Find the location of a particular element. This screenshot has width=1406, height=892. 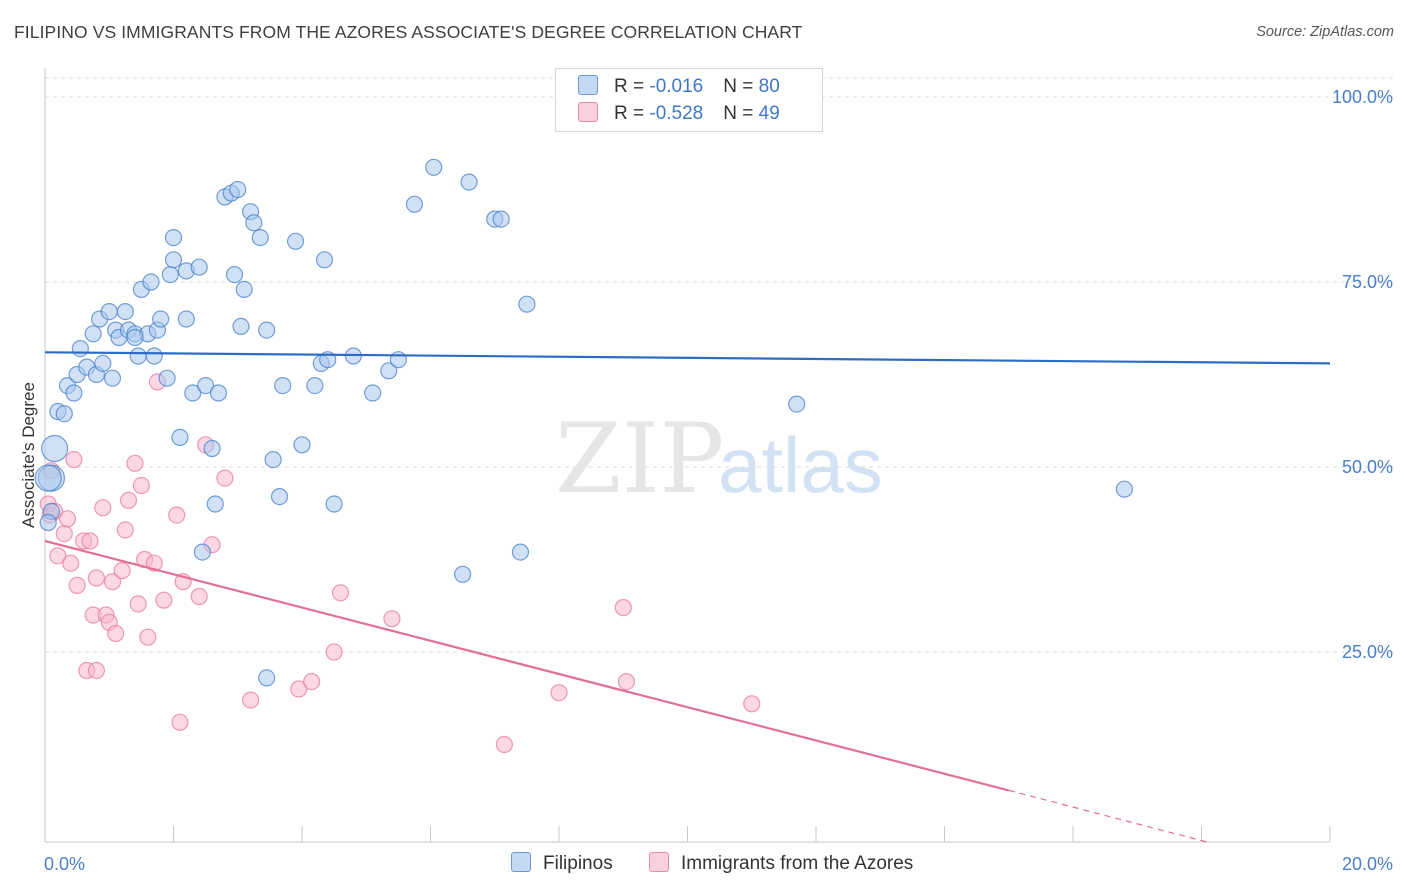

x-tick-label: 20.0% is located at coordinates (1367, 864).